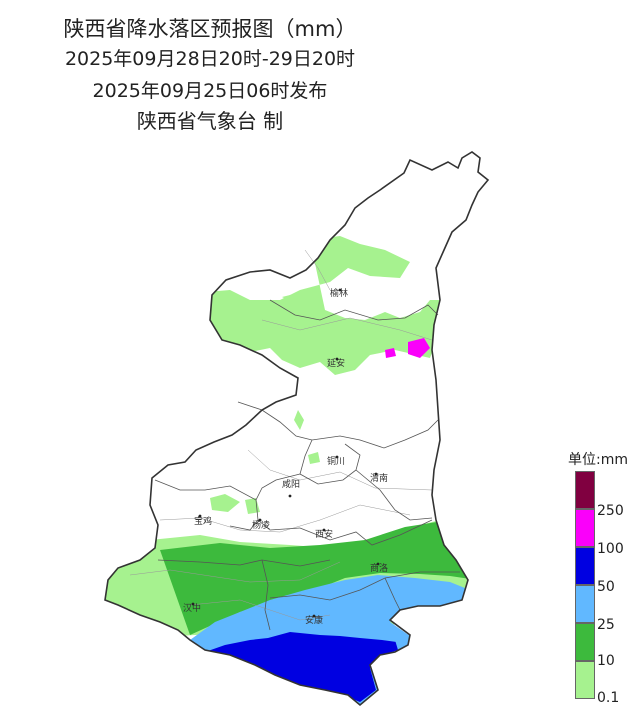  I want to click on city-labels: 榆林 延安 铜川 渭南 咸阳 宝鸡 杨凌 西安 商洛 汉中 安康, so click(285, 456).